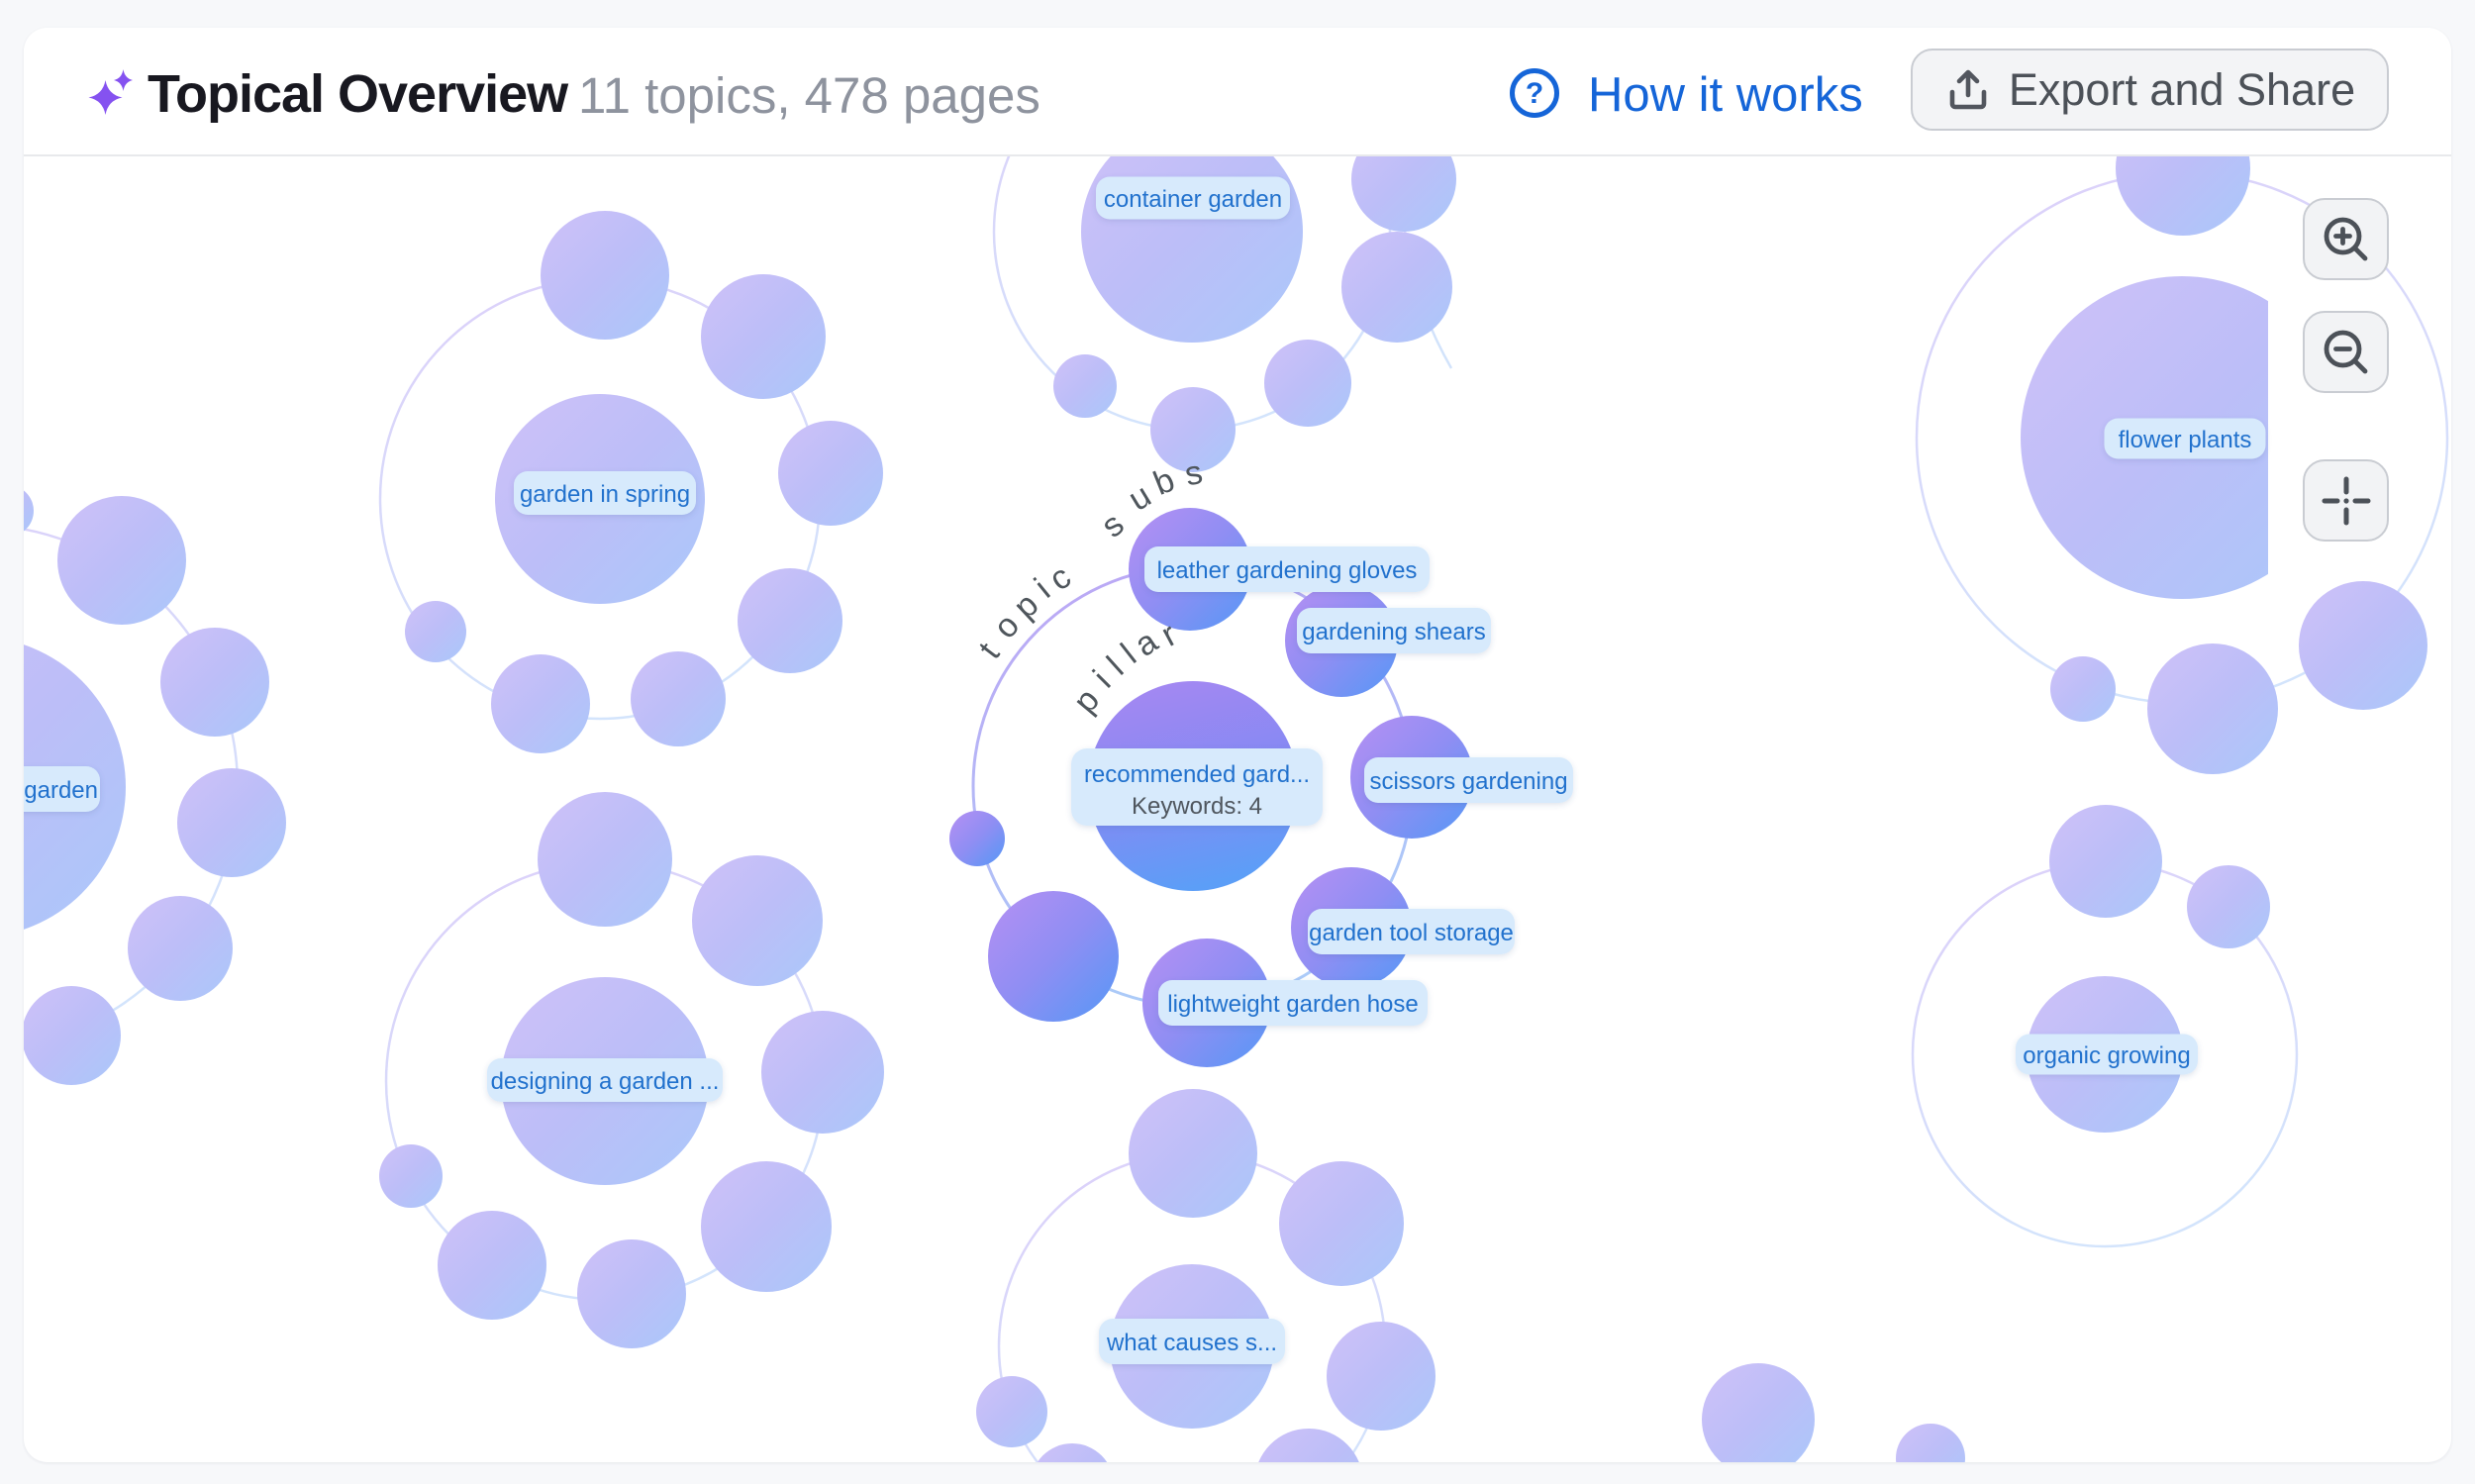 The height and width of the screenshot is (1484, 2475). What do you see at coordinates (1197, 806) in the screenshot?
I see `svg-text: Keywords: 4` at bounding box center [1197, 806].